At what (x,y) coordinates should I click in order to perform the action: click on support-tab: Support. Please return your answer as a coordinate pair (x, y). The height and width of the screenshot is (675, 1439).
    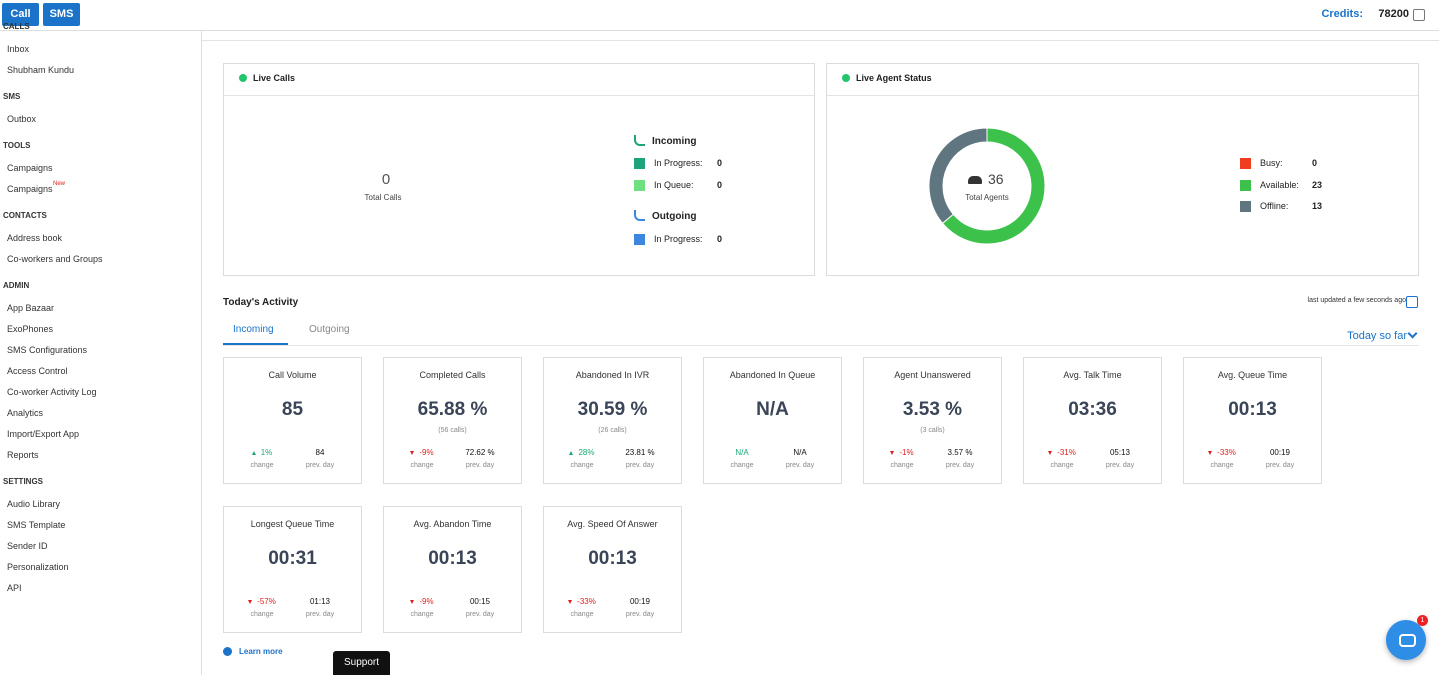
    Looking at the image, I should click on (361, 663).